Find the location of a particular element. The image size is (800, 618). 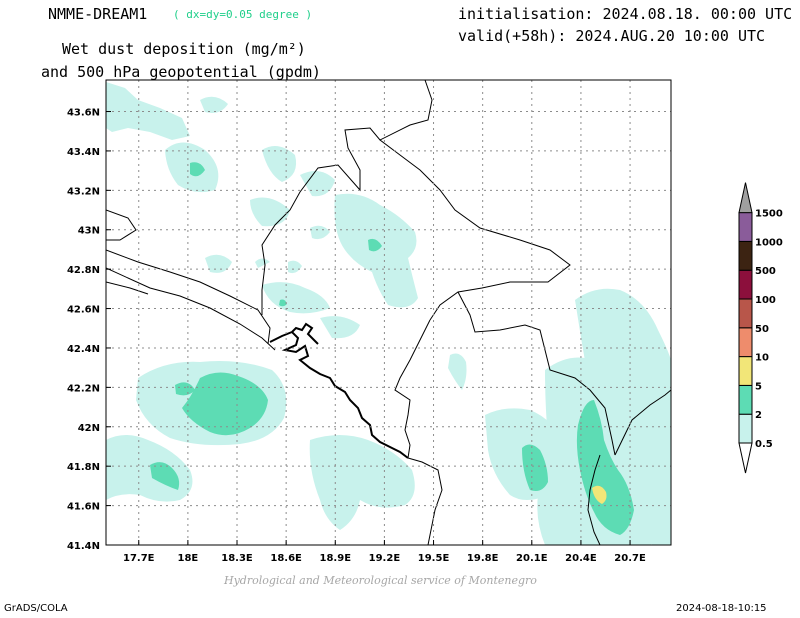

legend-level-label: 10 is located at coordinates (762, 358).